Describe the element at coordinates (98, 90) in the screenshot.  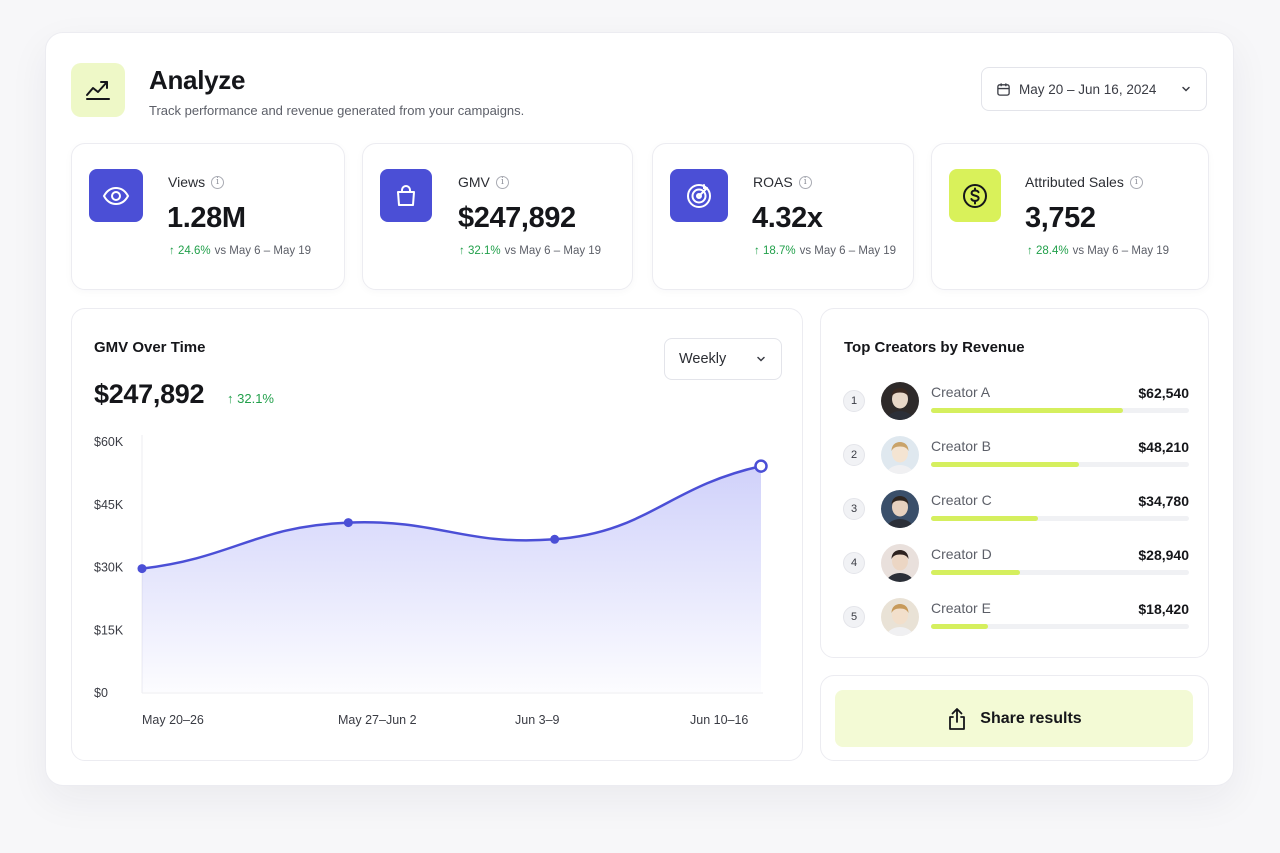
I see `trend-chart-icon` at that location.